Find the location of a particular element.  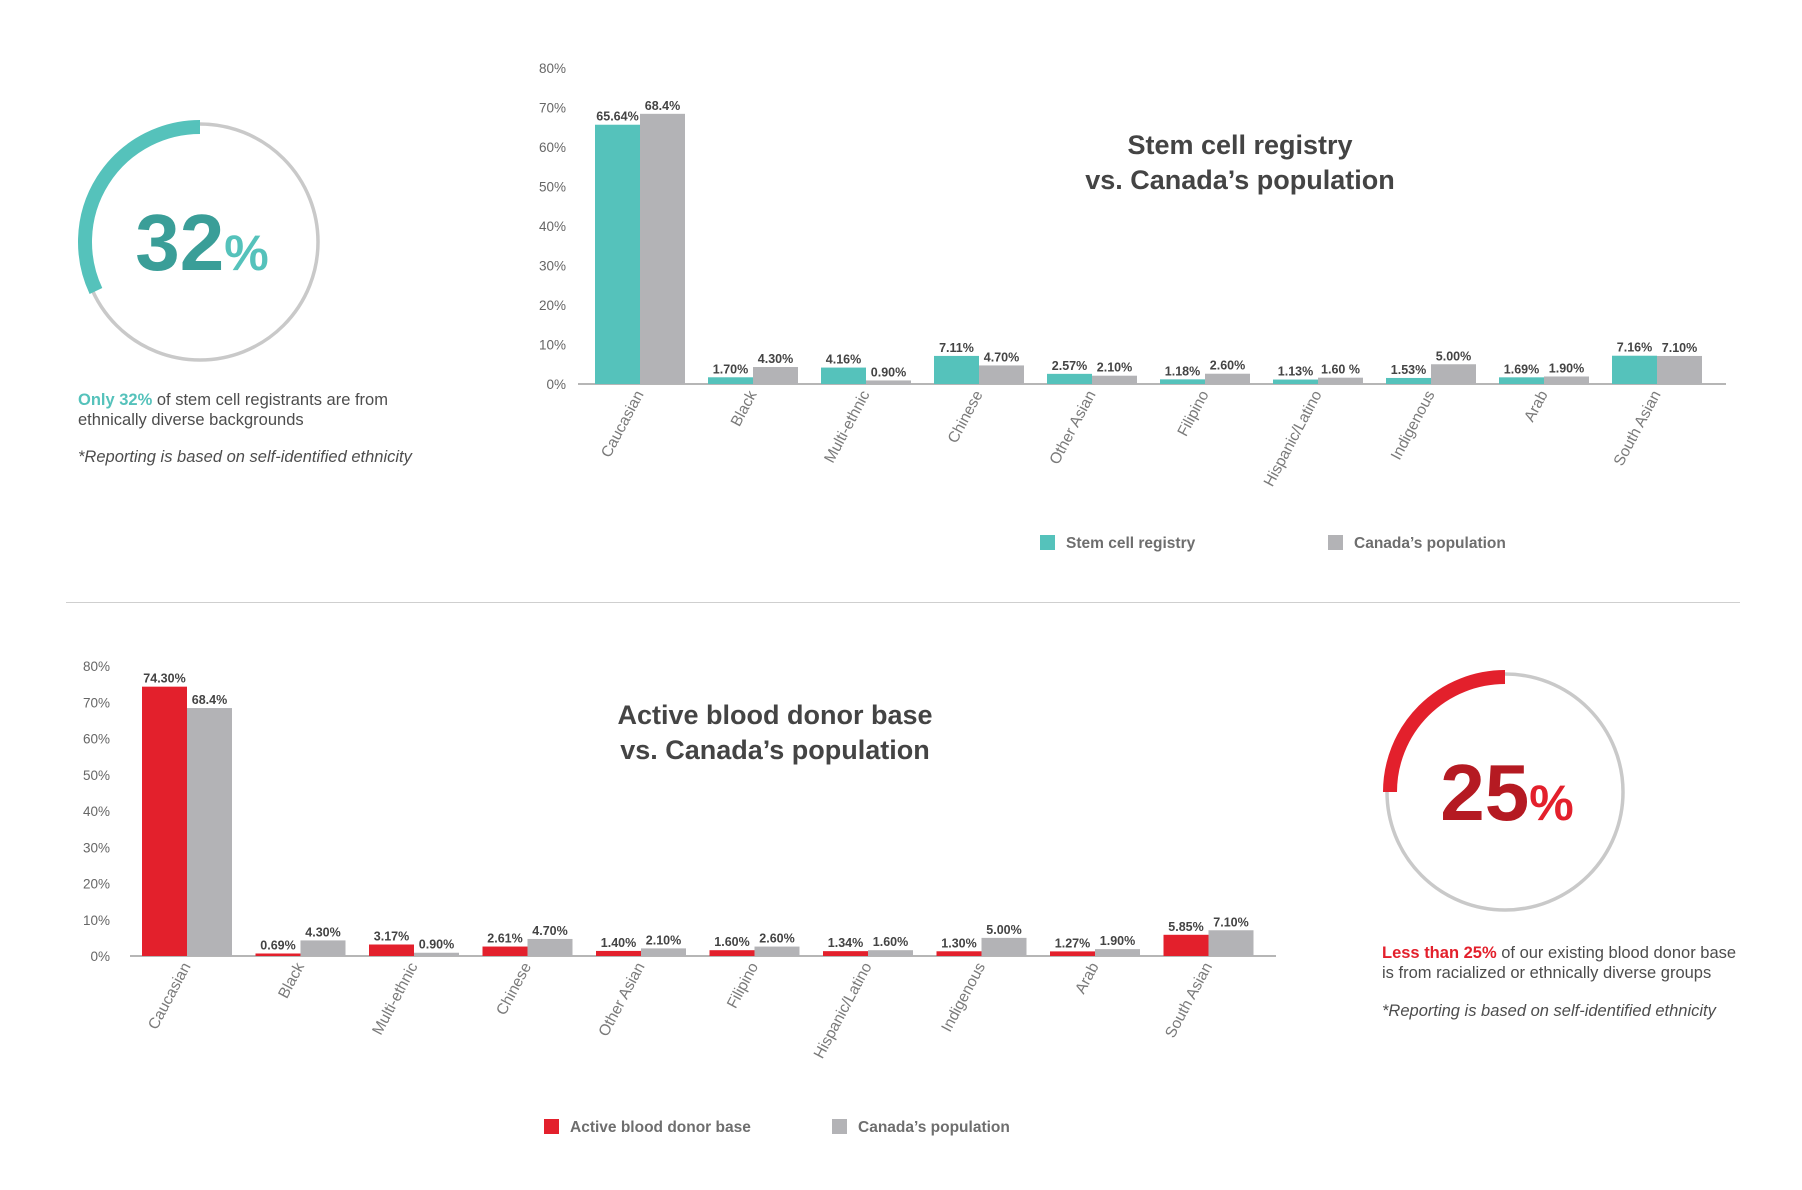

blood-data-label: 68.4% is located at coordinates (209, 700).